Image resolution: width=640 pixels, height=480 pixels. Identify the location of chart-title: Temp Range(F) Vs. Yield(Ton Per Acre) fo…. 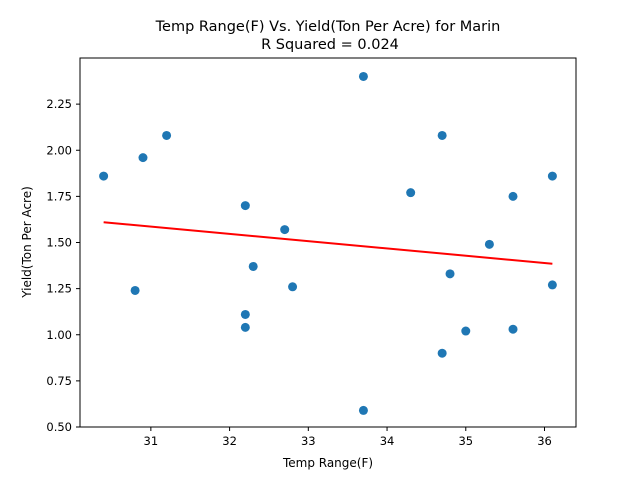
(328, 27).